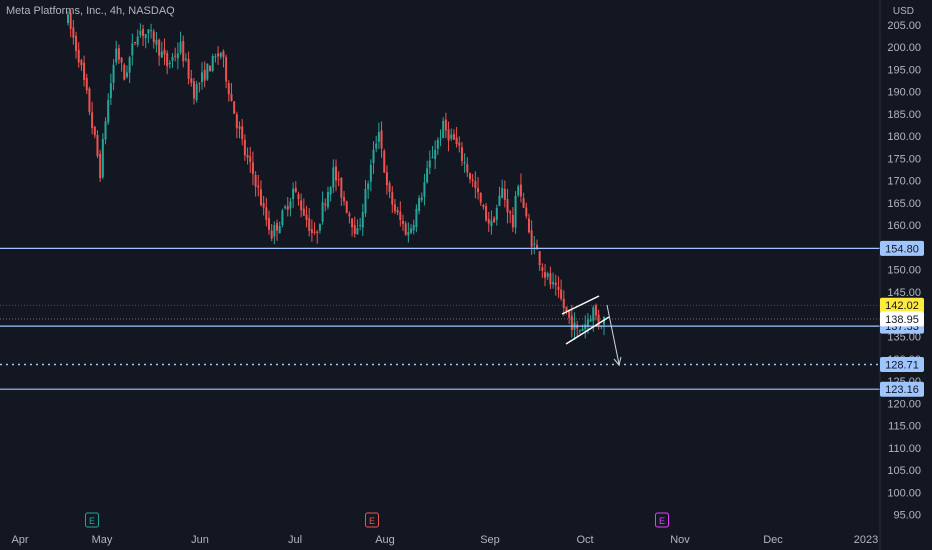  I want to click on last-price-badge-bg, so click(902, 319).